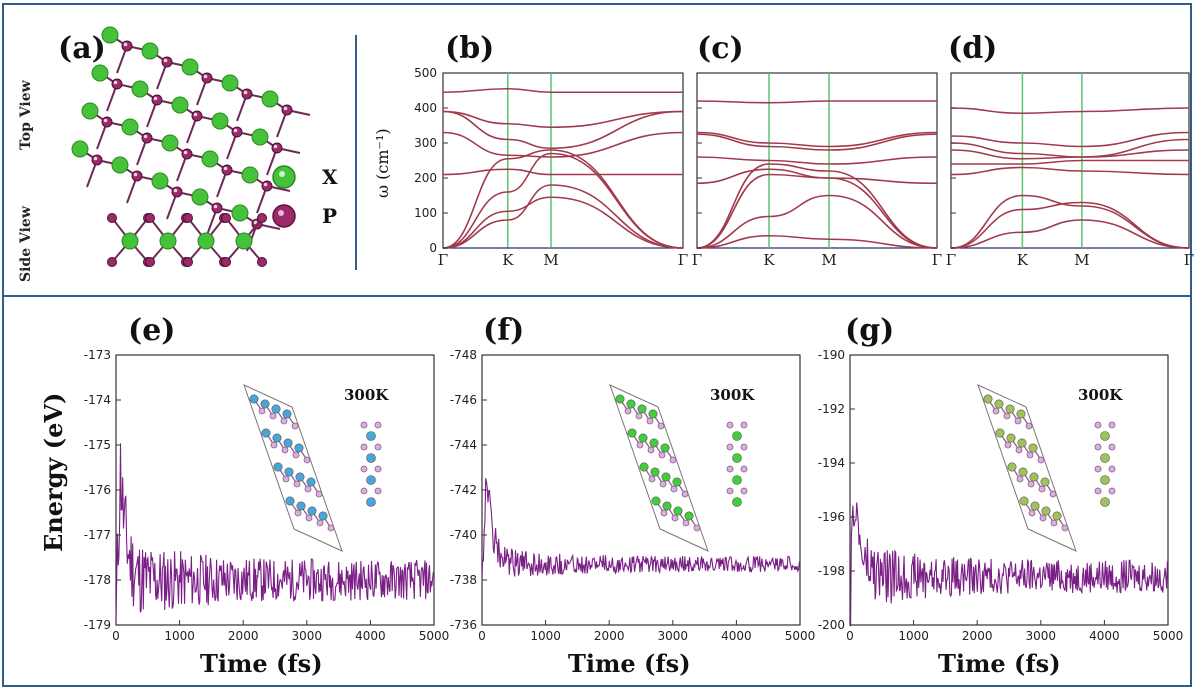 The height and width of the screenshot is (691, 1195). I want to click on y-tick-label: 400, so click(425, 108).